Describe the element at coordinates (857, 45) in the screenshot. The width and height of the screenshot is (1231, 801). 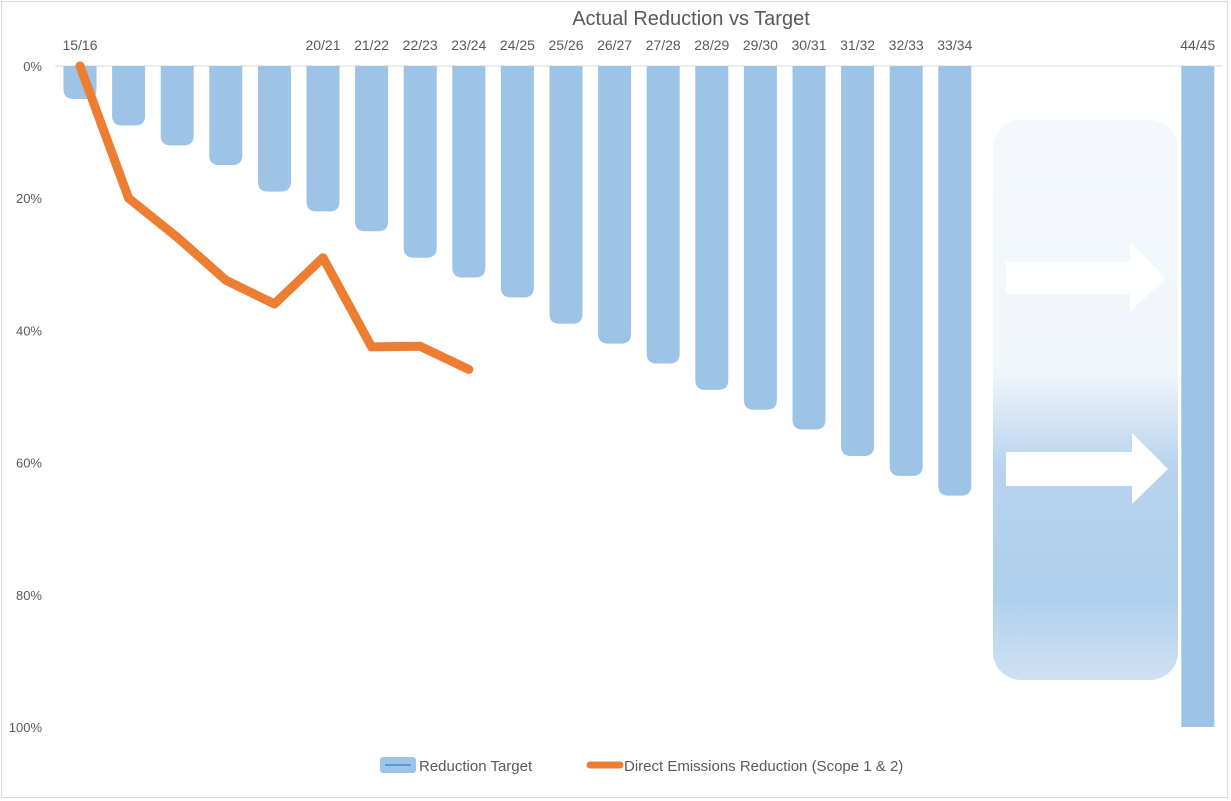
I see `x-tick-label: 31/32` at that location.